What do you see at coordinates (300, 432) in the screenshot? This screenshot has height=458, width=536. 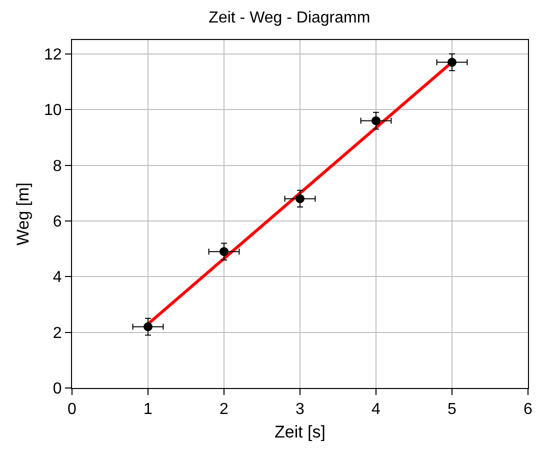 I see `x-axis-title: Zeit [s]` at bounding box center [300, 432].